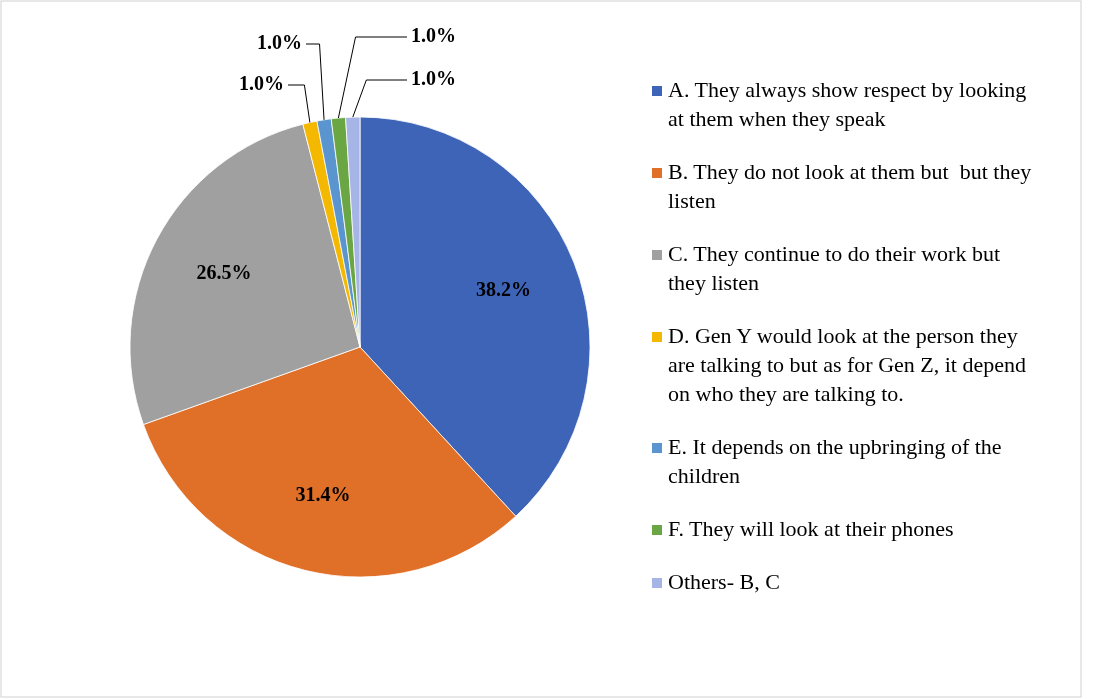 This screenshot has width=1094, height=698. Describe the element at coordinates (323, 494) in the screenshot. I see `data-label: 31.4%` at that location.